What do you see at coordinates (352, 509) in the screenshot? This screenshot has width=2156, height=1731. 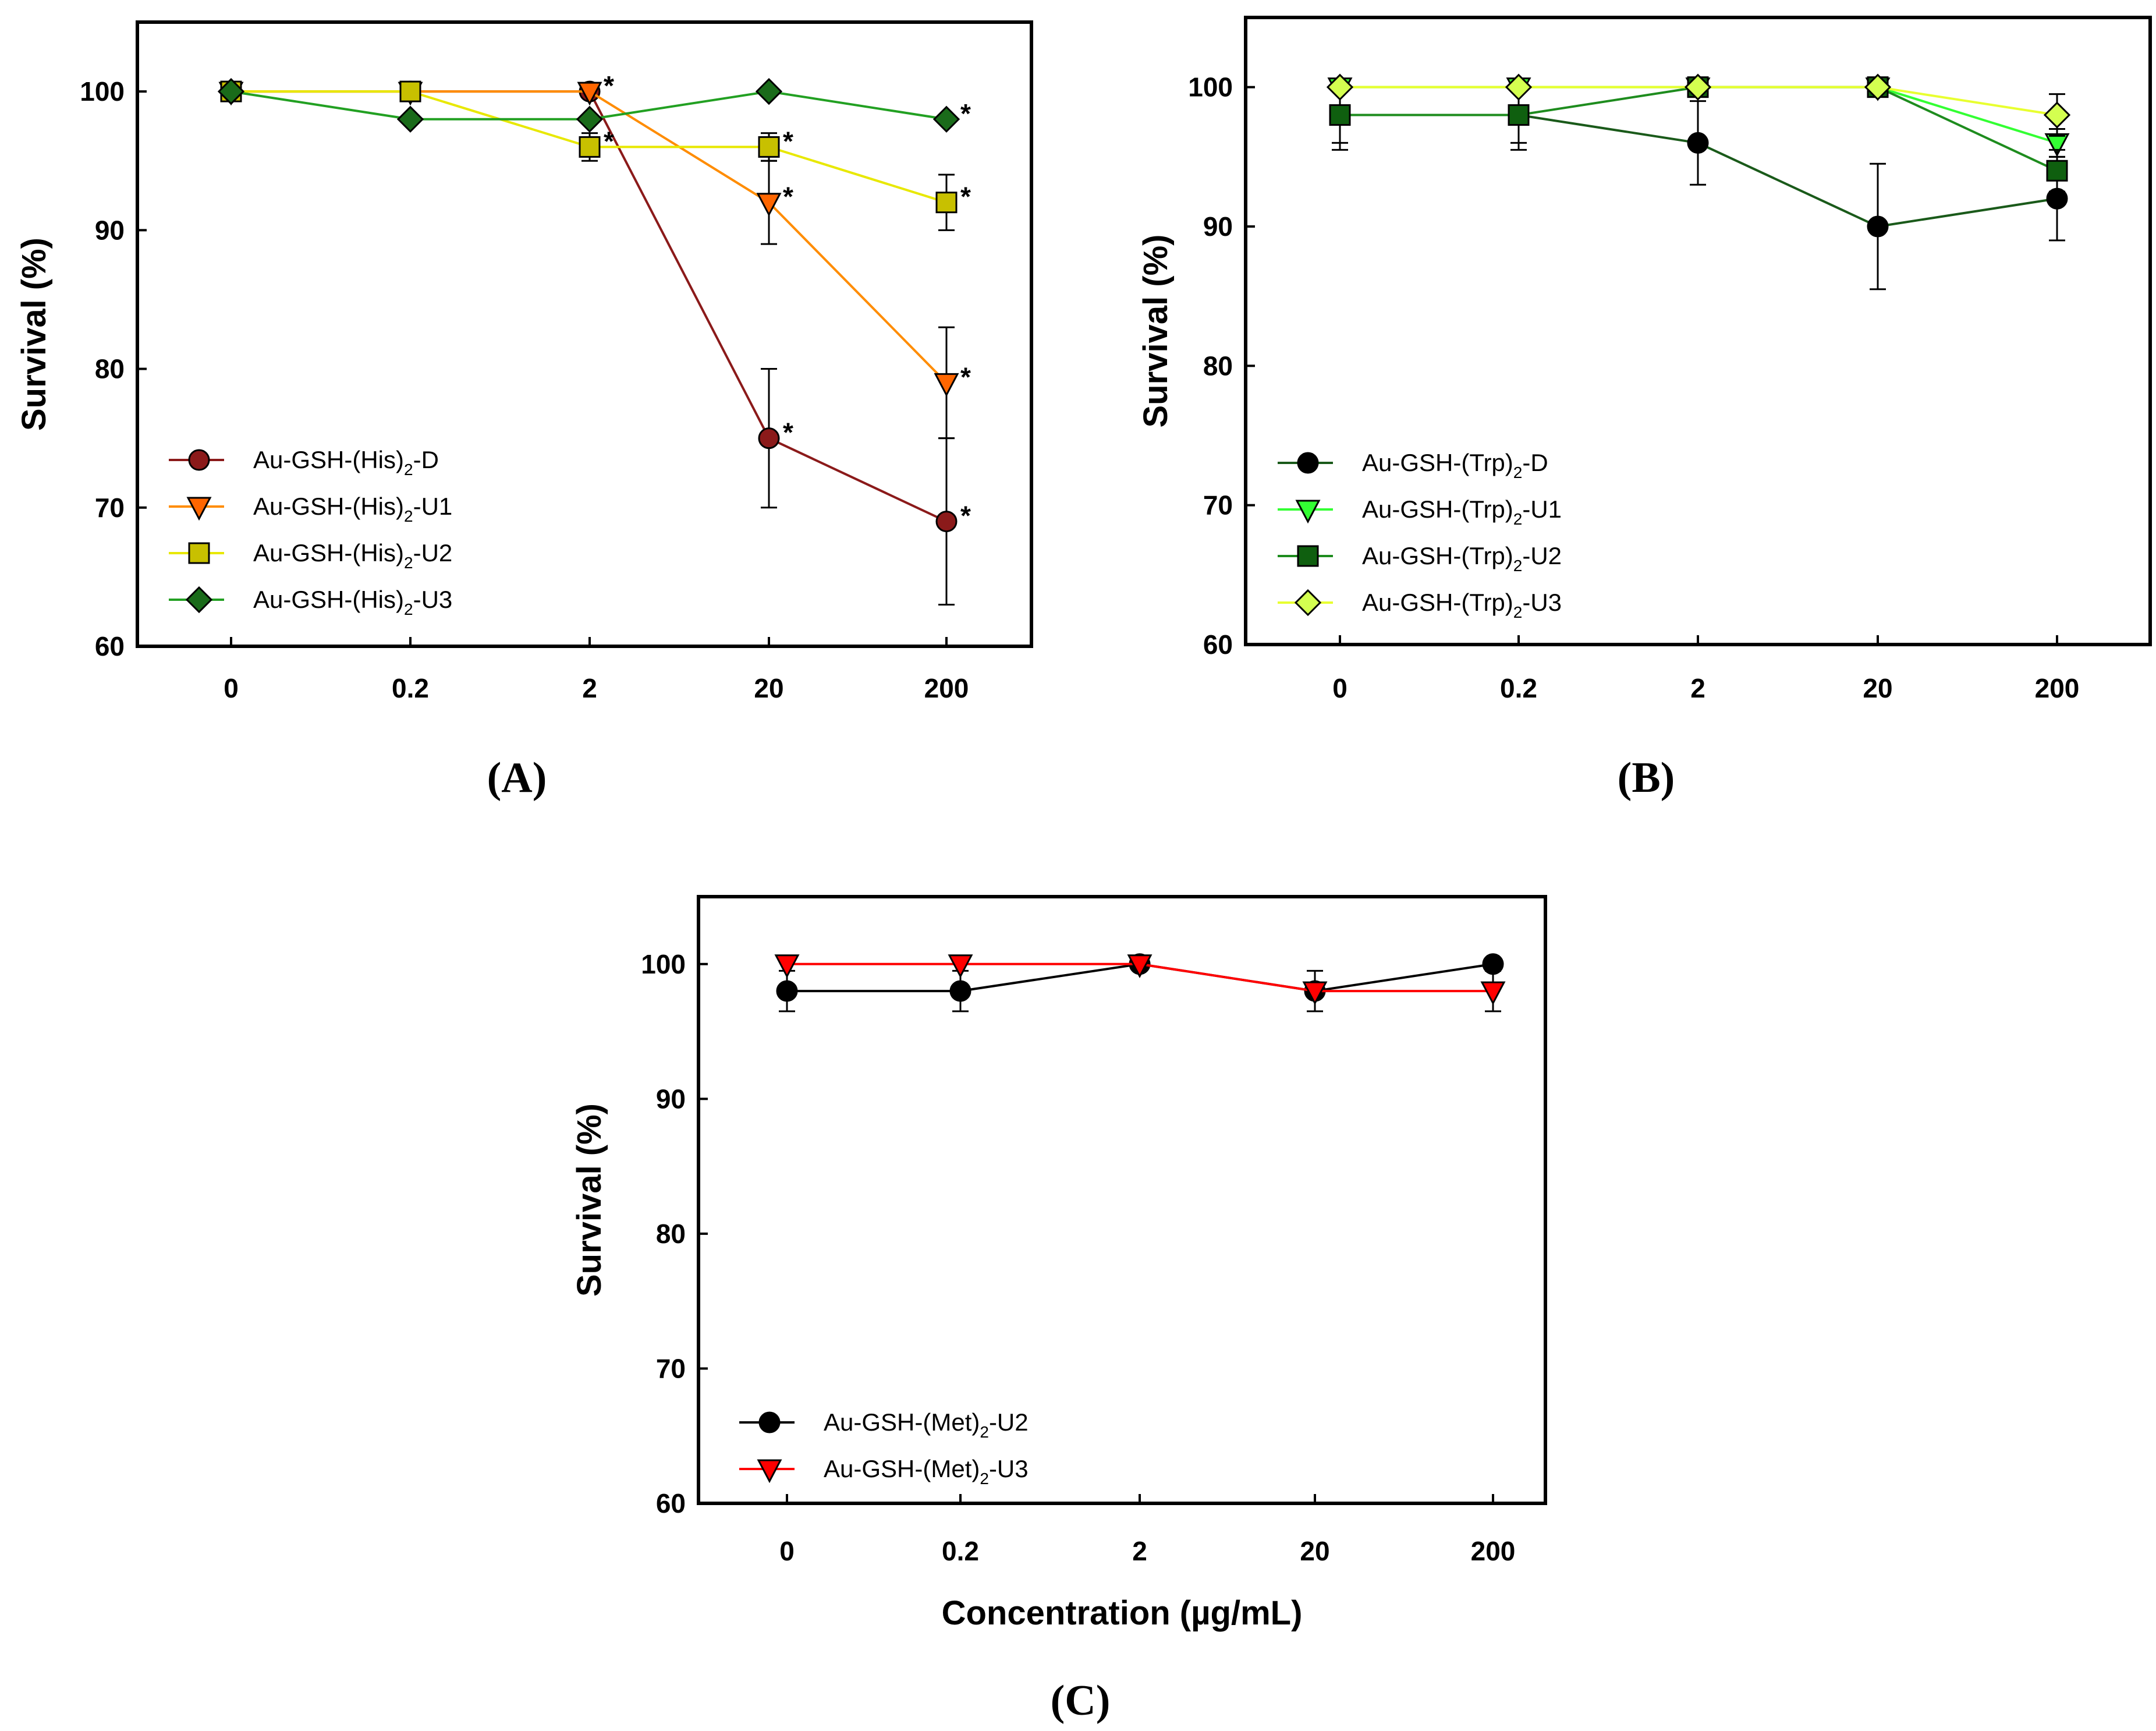 I see `legend-label: Au-GSH-(His)2-U1` at bounding box center [352, 509].